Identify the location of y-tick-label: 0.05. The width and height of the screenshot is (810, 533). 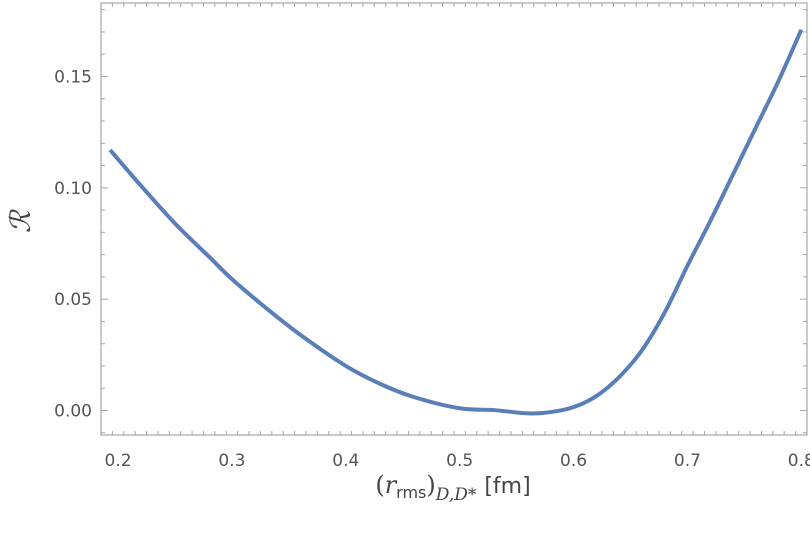
(73, 300).